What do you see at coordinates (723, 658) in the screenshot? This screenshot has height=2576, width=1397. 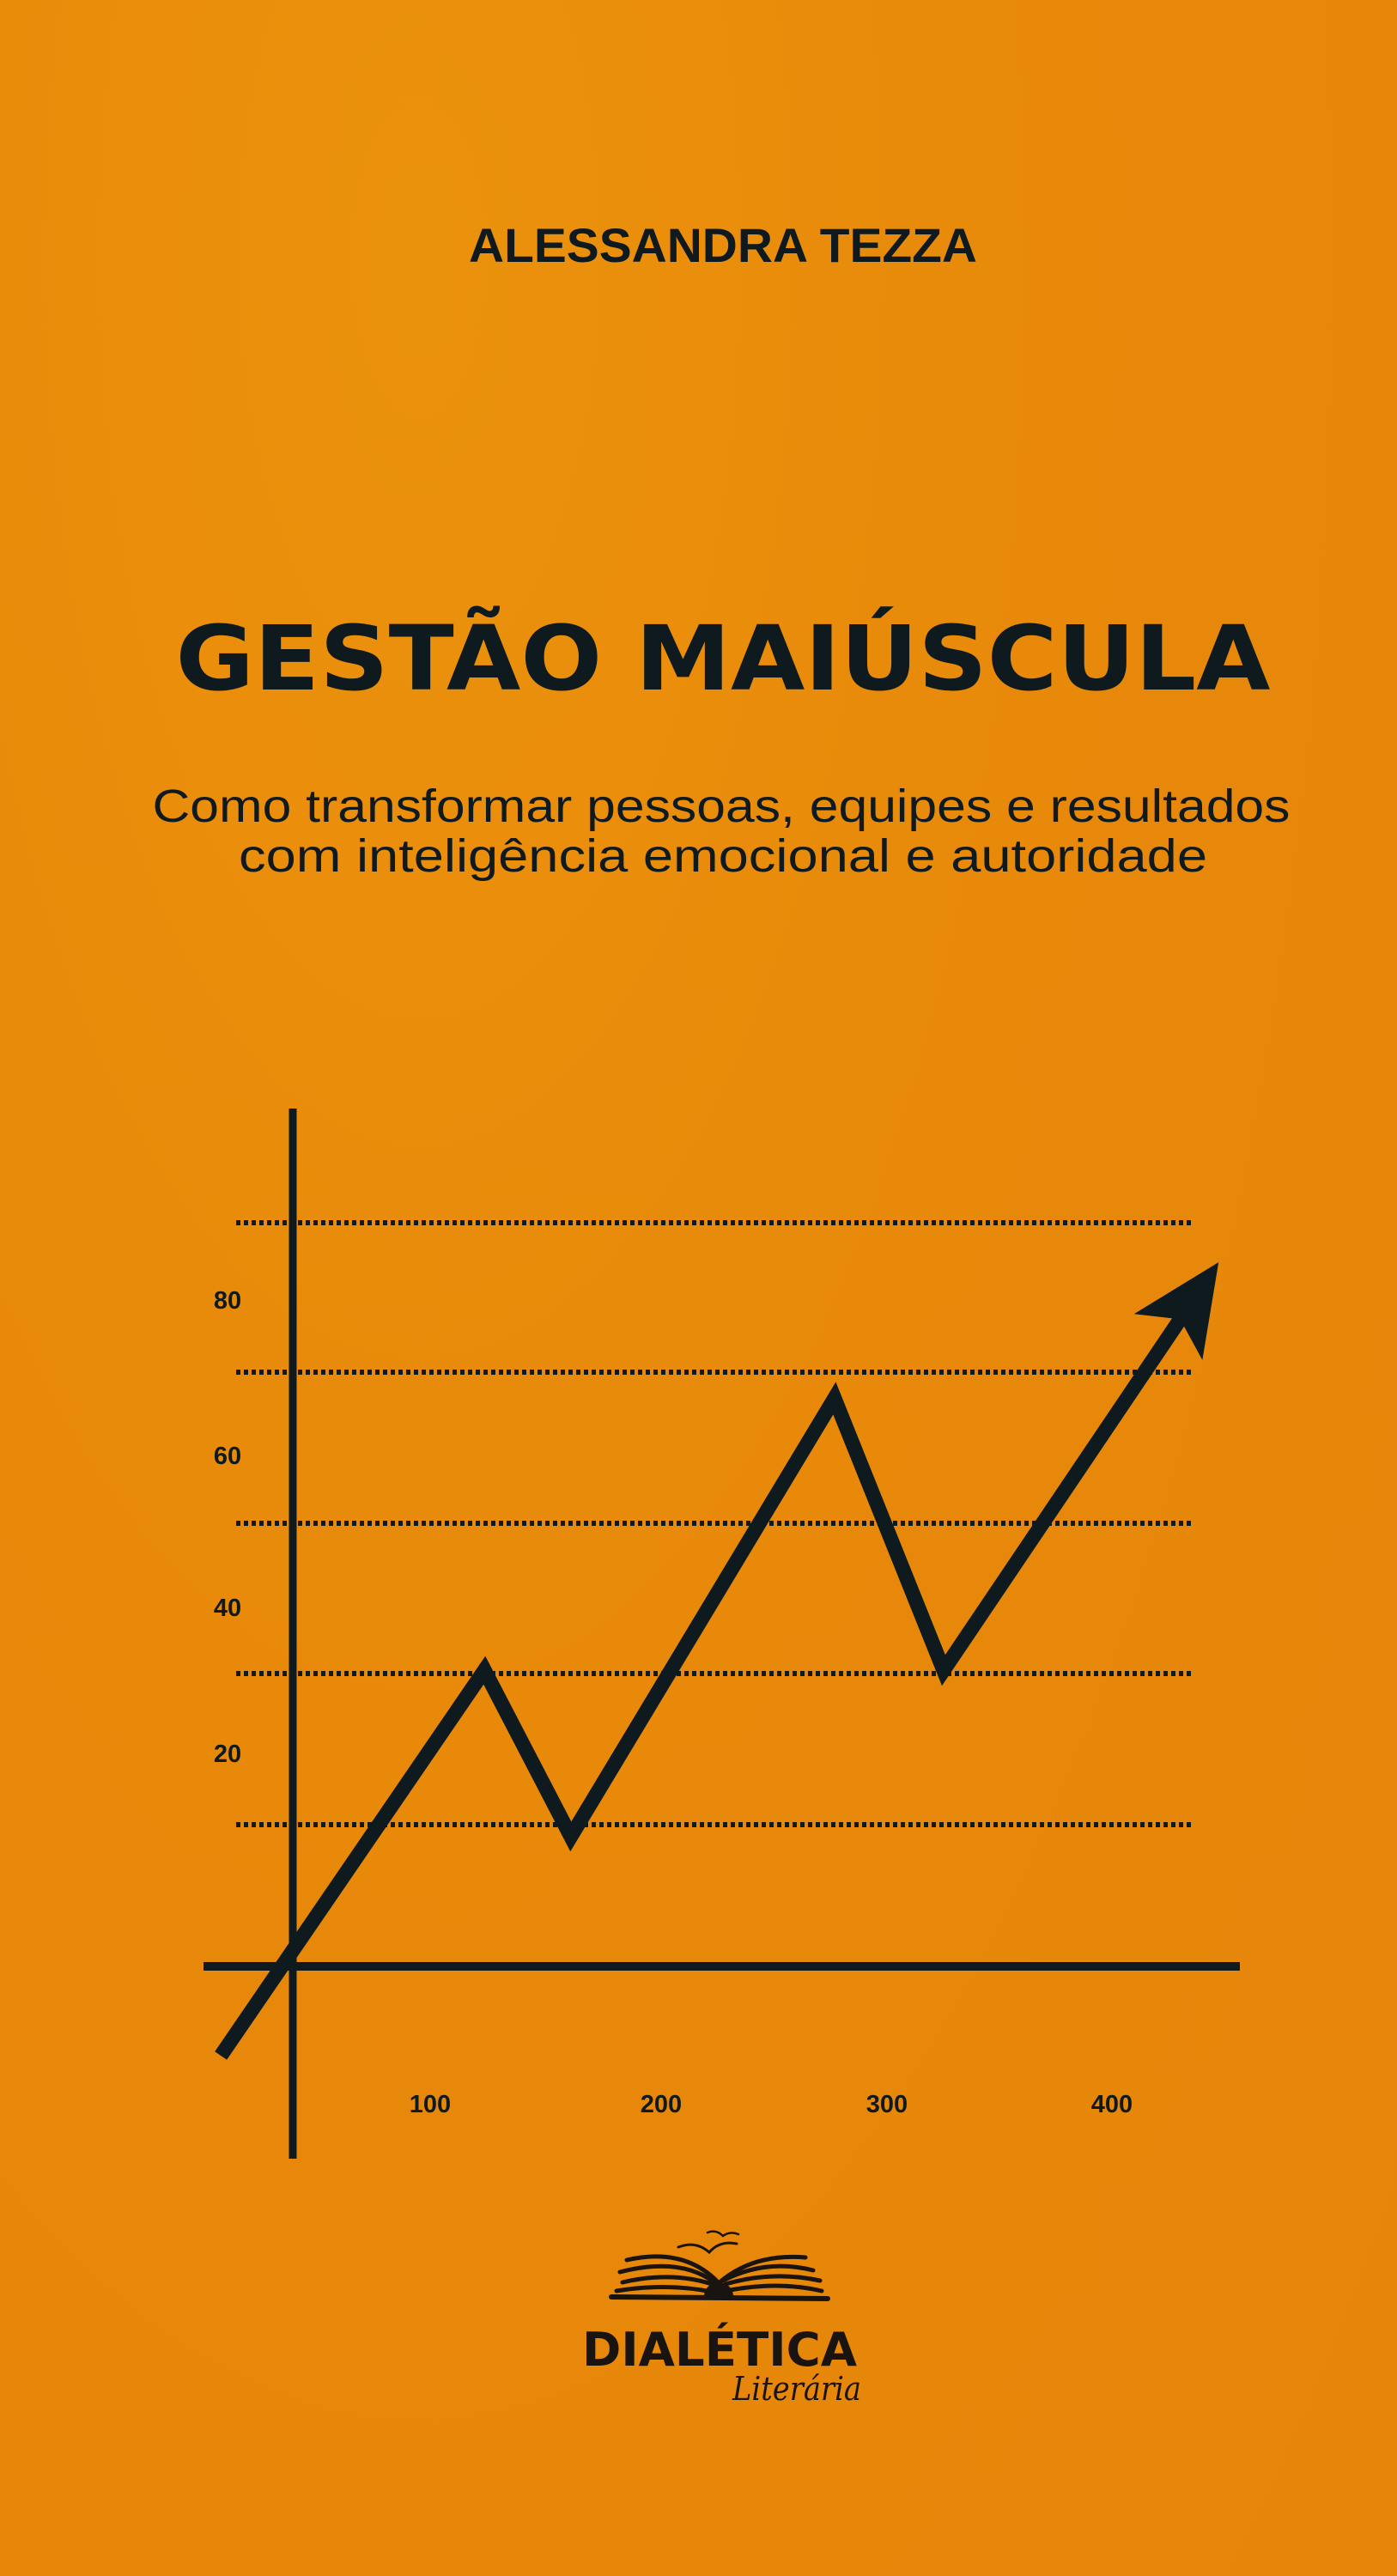 I see `book-title: GESTÃO MAIÚSCULA` at bounding box center [723, 658].